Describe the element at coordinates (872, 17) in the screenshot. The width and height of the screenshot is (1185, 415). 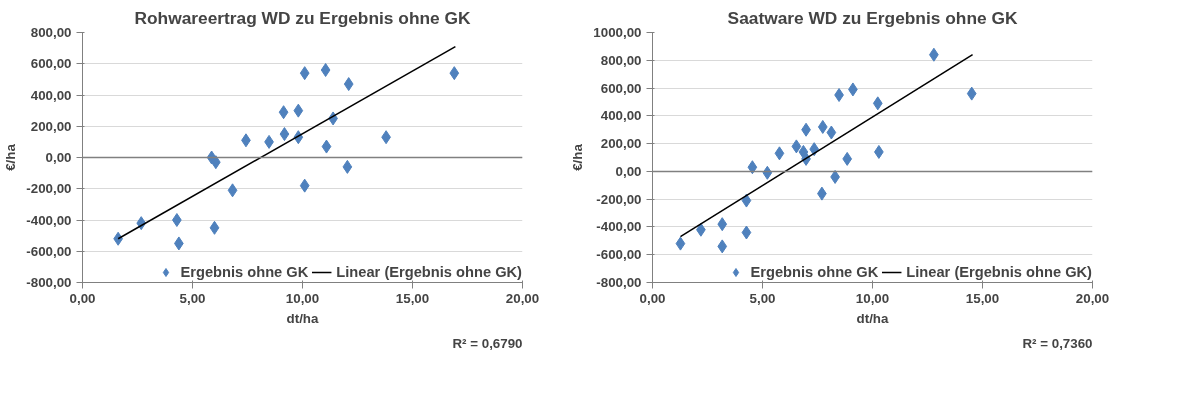
I see `chart-title: Saatware WD zu Ergebnis ohne GK` at that location.